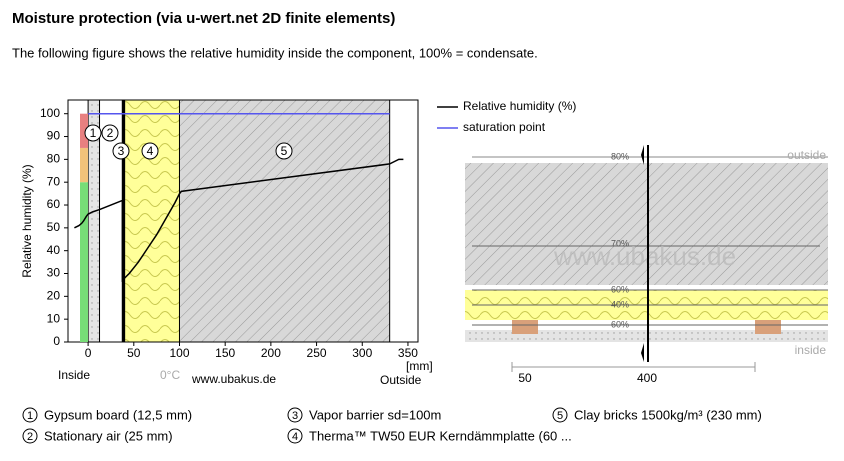  Describe the element at coordinates (646, 336) in the screenshot. I see `gypsum-layer` at that location.